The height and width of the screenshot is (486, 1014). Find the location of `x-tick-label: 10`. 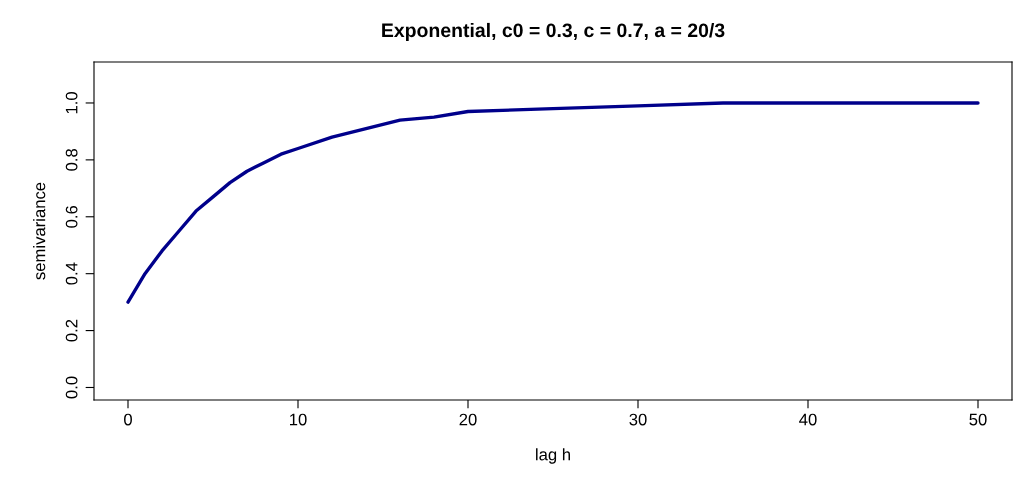

x-tick-label: 10 is located at coordinates (298, 419).